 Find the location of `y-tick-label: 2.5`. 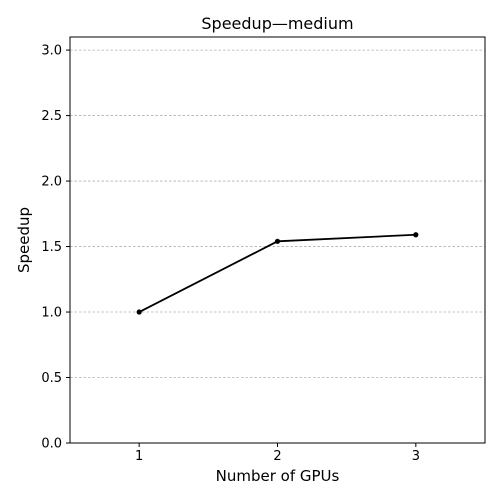

y-tick-label: 2.5 is located at coordinates (51, 116).